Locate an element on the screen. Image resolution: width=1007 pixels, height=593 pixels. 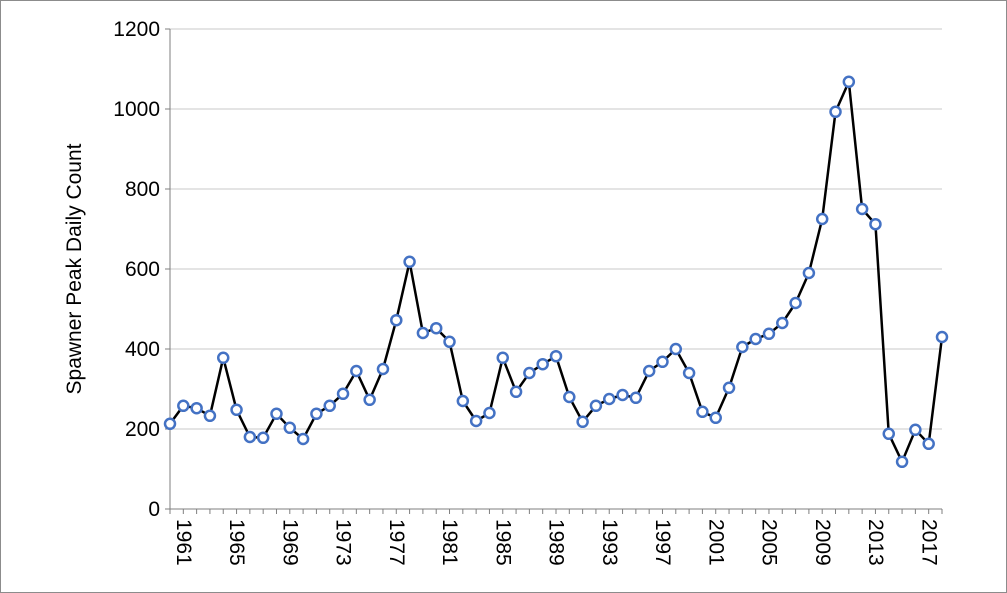
x-tick-label: 1961 is located at coordinates (183, 542).